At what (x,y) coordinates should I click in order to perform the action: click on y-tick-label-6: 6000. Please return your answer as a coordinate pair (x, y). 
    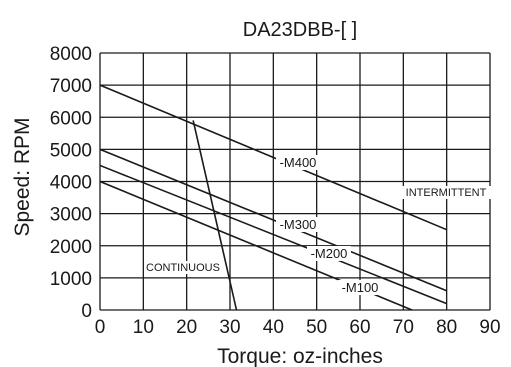
    Looking at the image, I should click on (71, 118).